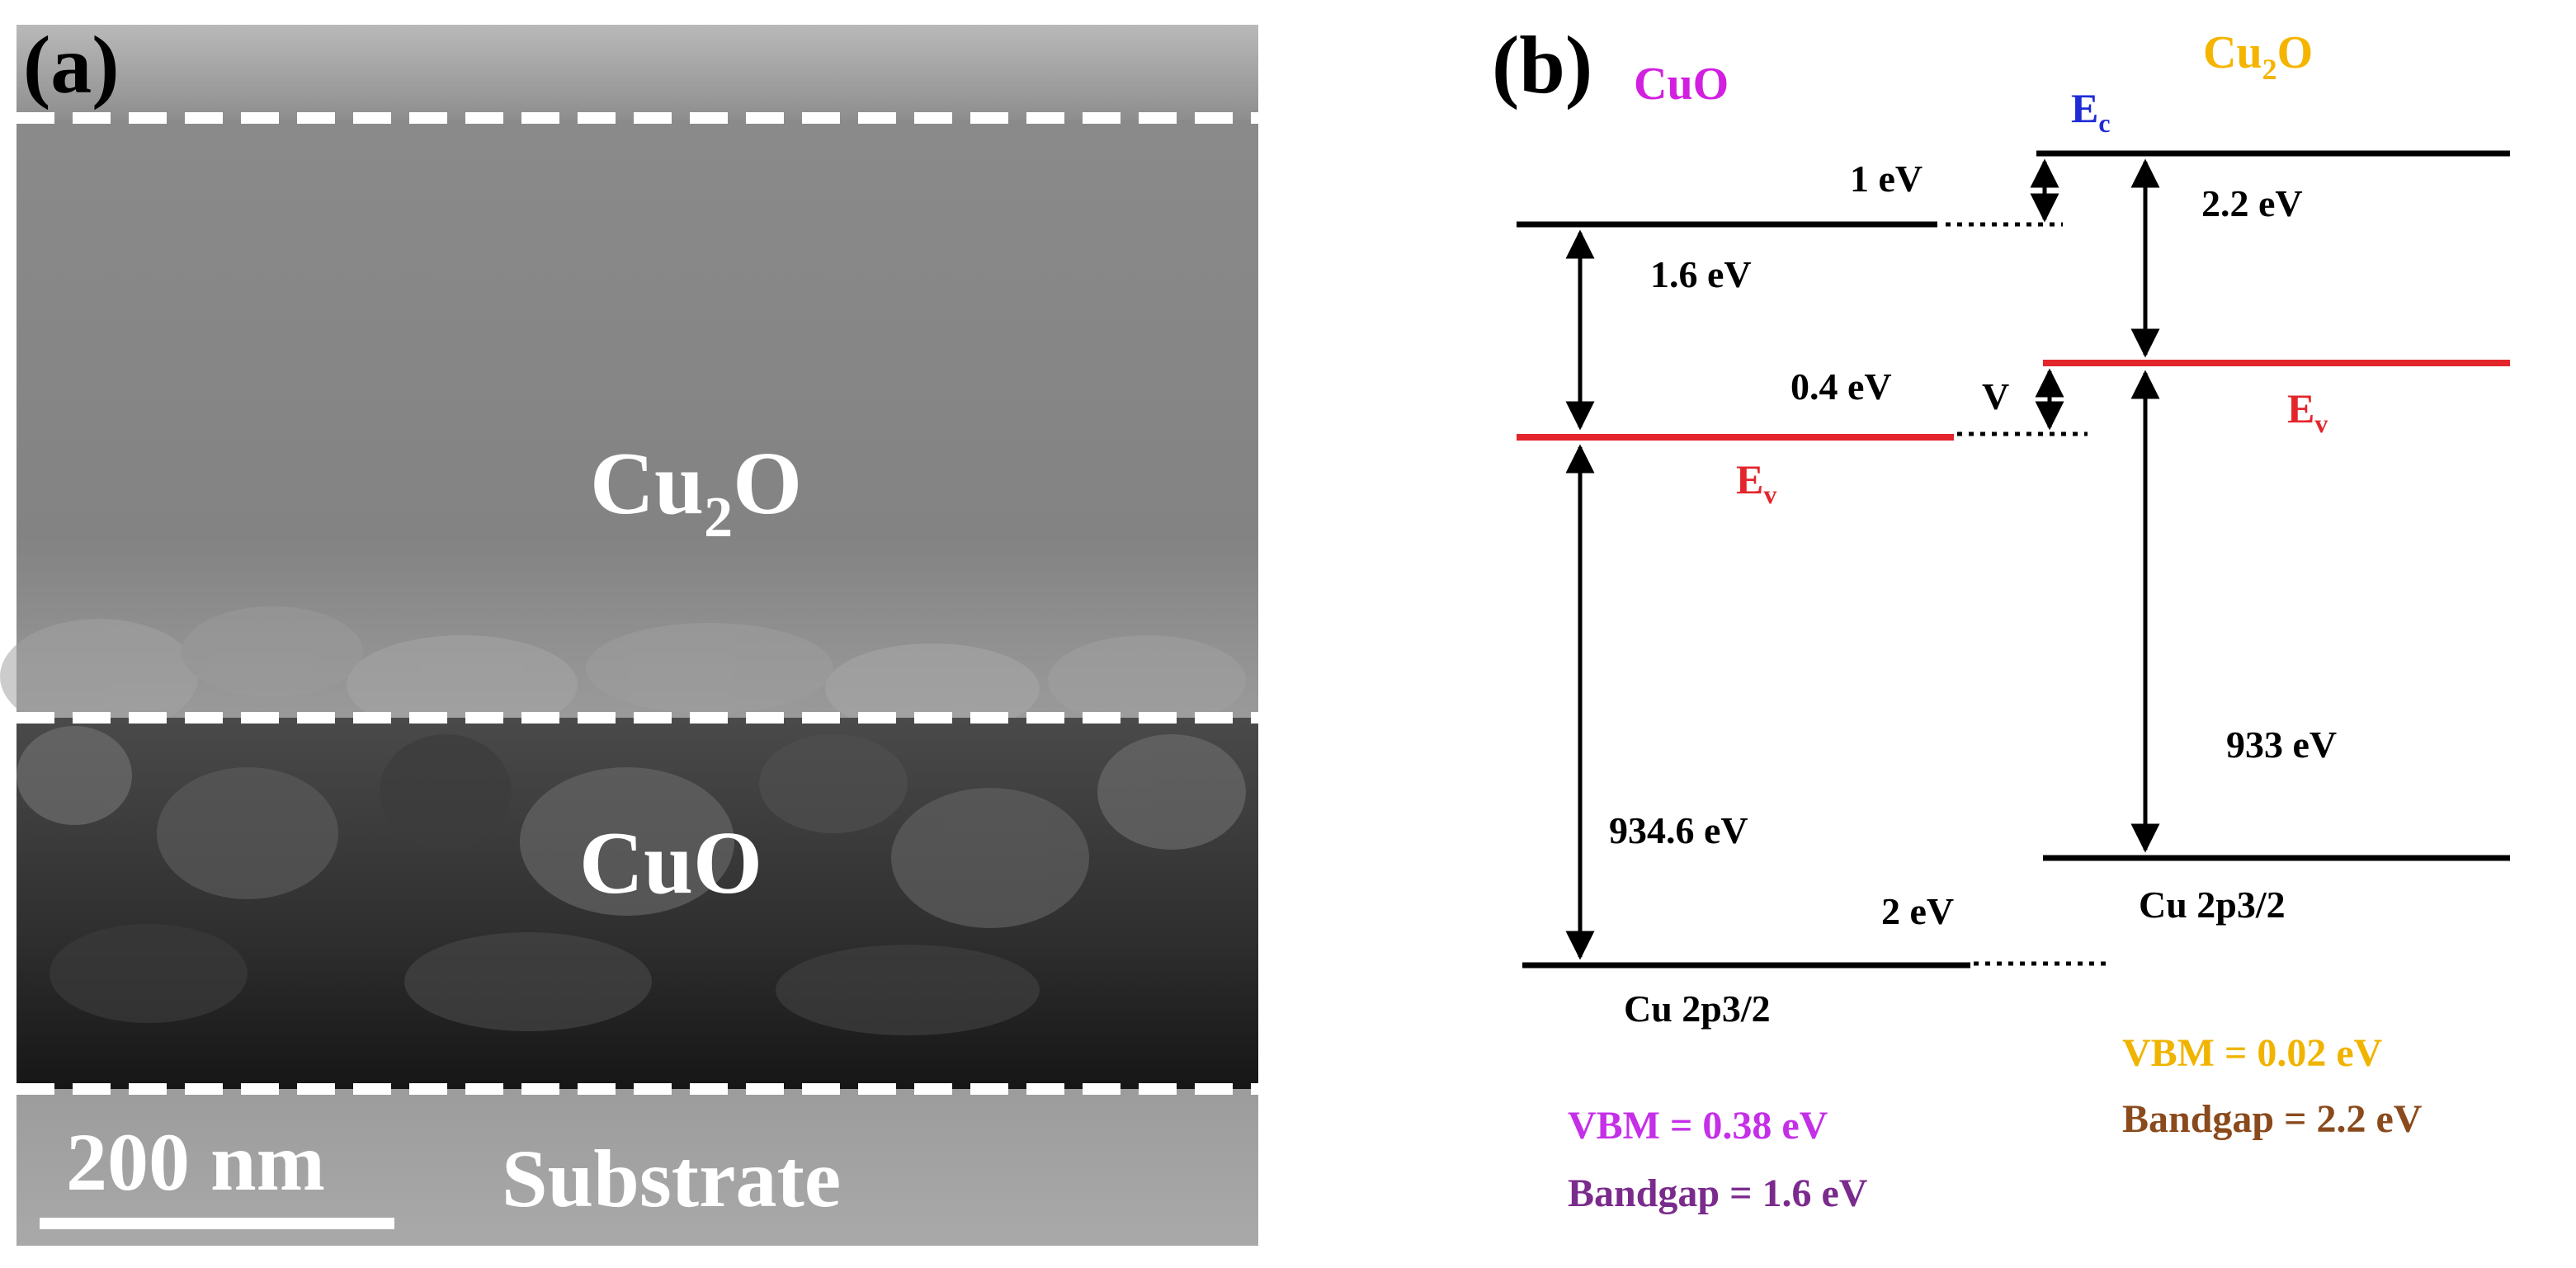 Image resolution: width=2576 pixels, height=1268 pixels. I want to click on panel-b-label: (b), so click(1542, 65).